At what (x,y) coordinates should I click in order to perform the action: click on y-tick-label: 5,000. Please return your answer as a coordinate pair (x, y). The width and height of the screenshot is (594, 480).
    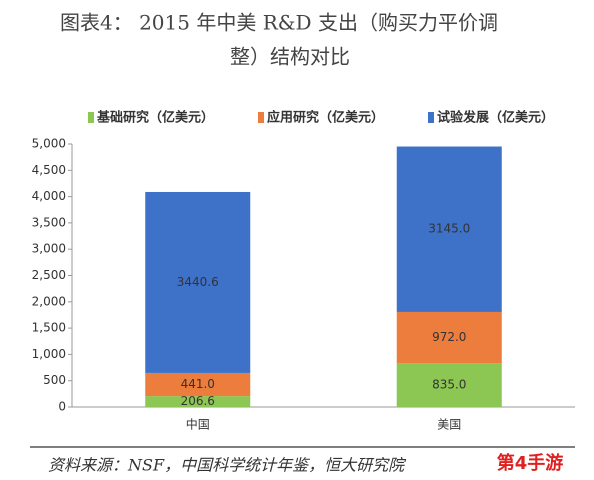
    Looking at the image, I should click on (49, 144).